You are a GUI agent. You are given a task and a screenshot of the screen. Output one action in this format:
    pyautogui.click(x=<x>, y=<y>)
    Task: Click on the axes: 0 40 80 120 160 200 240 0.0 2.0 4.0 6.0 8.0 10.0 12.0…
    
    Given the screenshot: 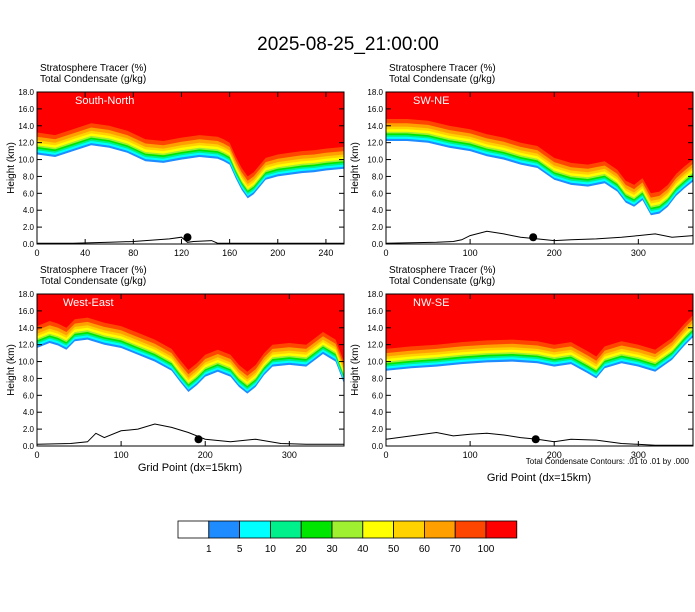 What is the action you would take?
    pyautogui.click(x=181, y=173)
    